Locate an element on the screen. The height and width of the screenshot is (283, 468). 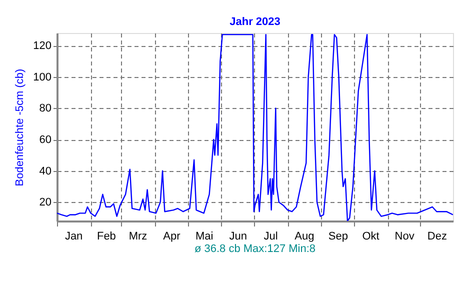
chart-title: Jahr 2023 is located at coordinates (255, 22).